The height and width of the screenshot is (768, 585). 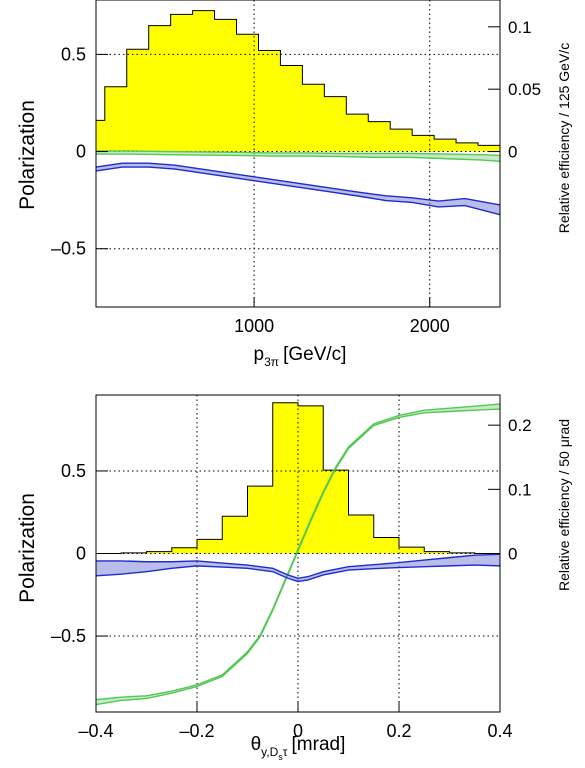 I want to click on y2-tick-label: 0.2, so click(x=520, y=425).